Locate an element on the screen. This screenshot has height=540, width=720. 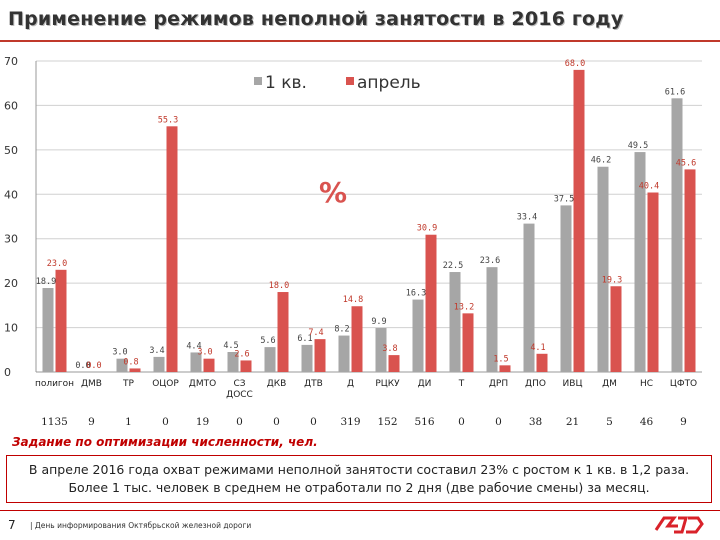
data-label-april: 18.0 is located at coordinates (279, 286).